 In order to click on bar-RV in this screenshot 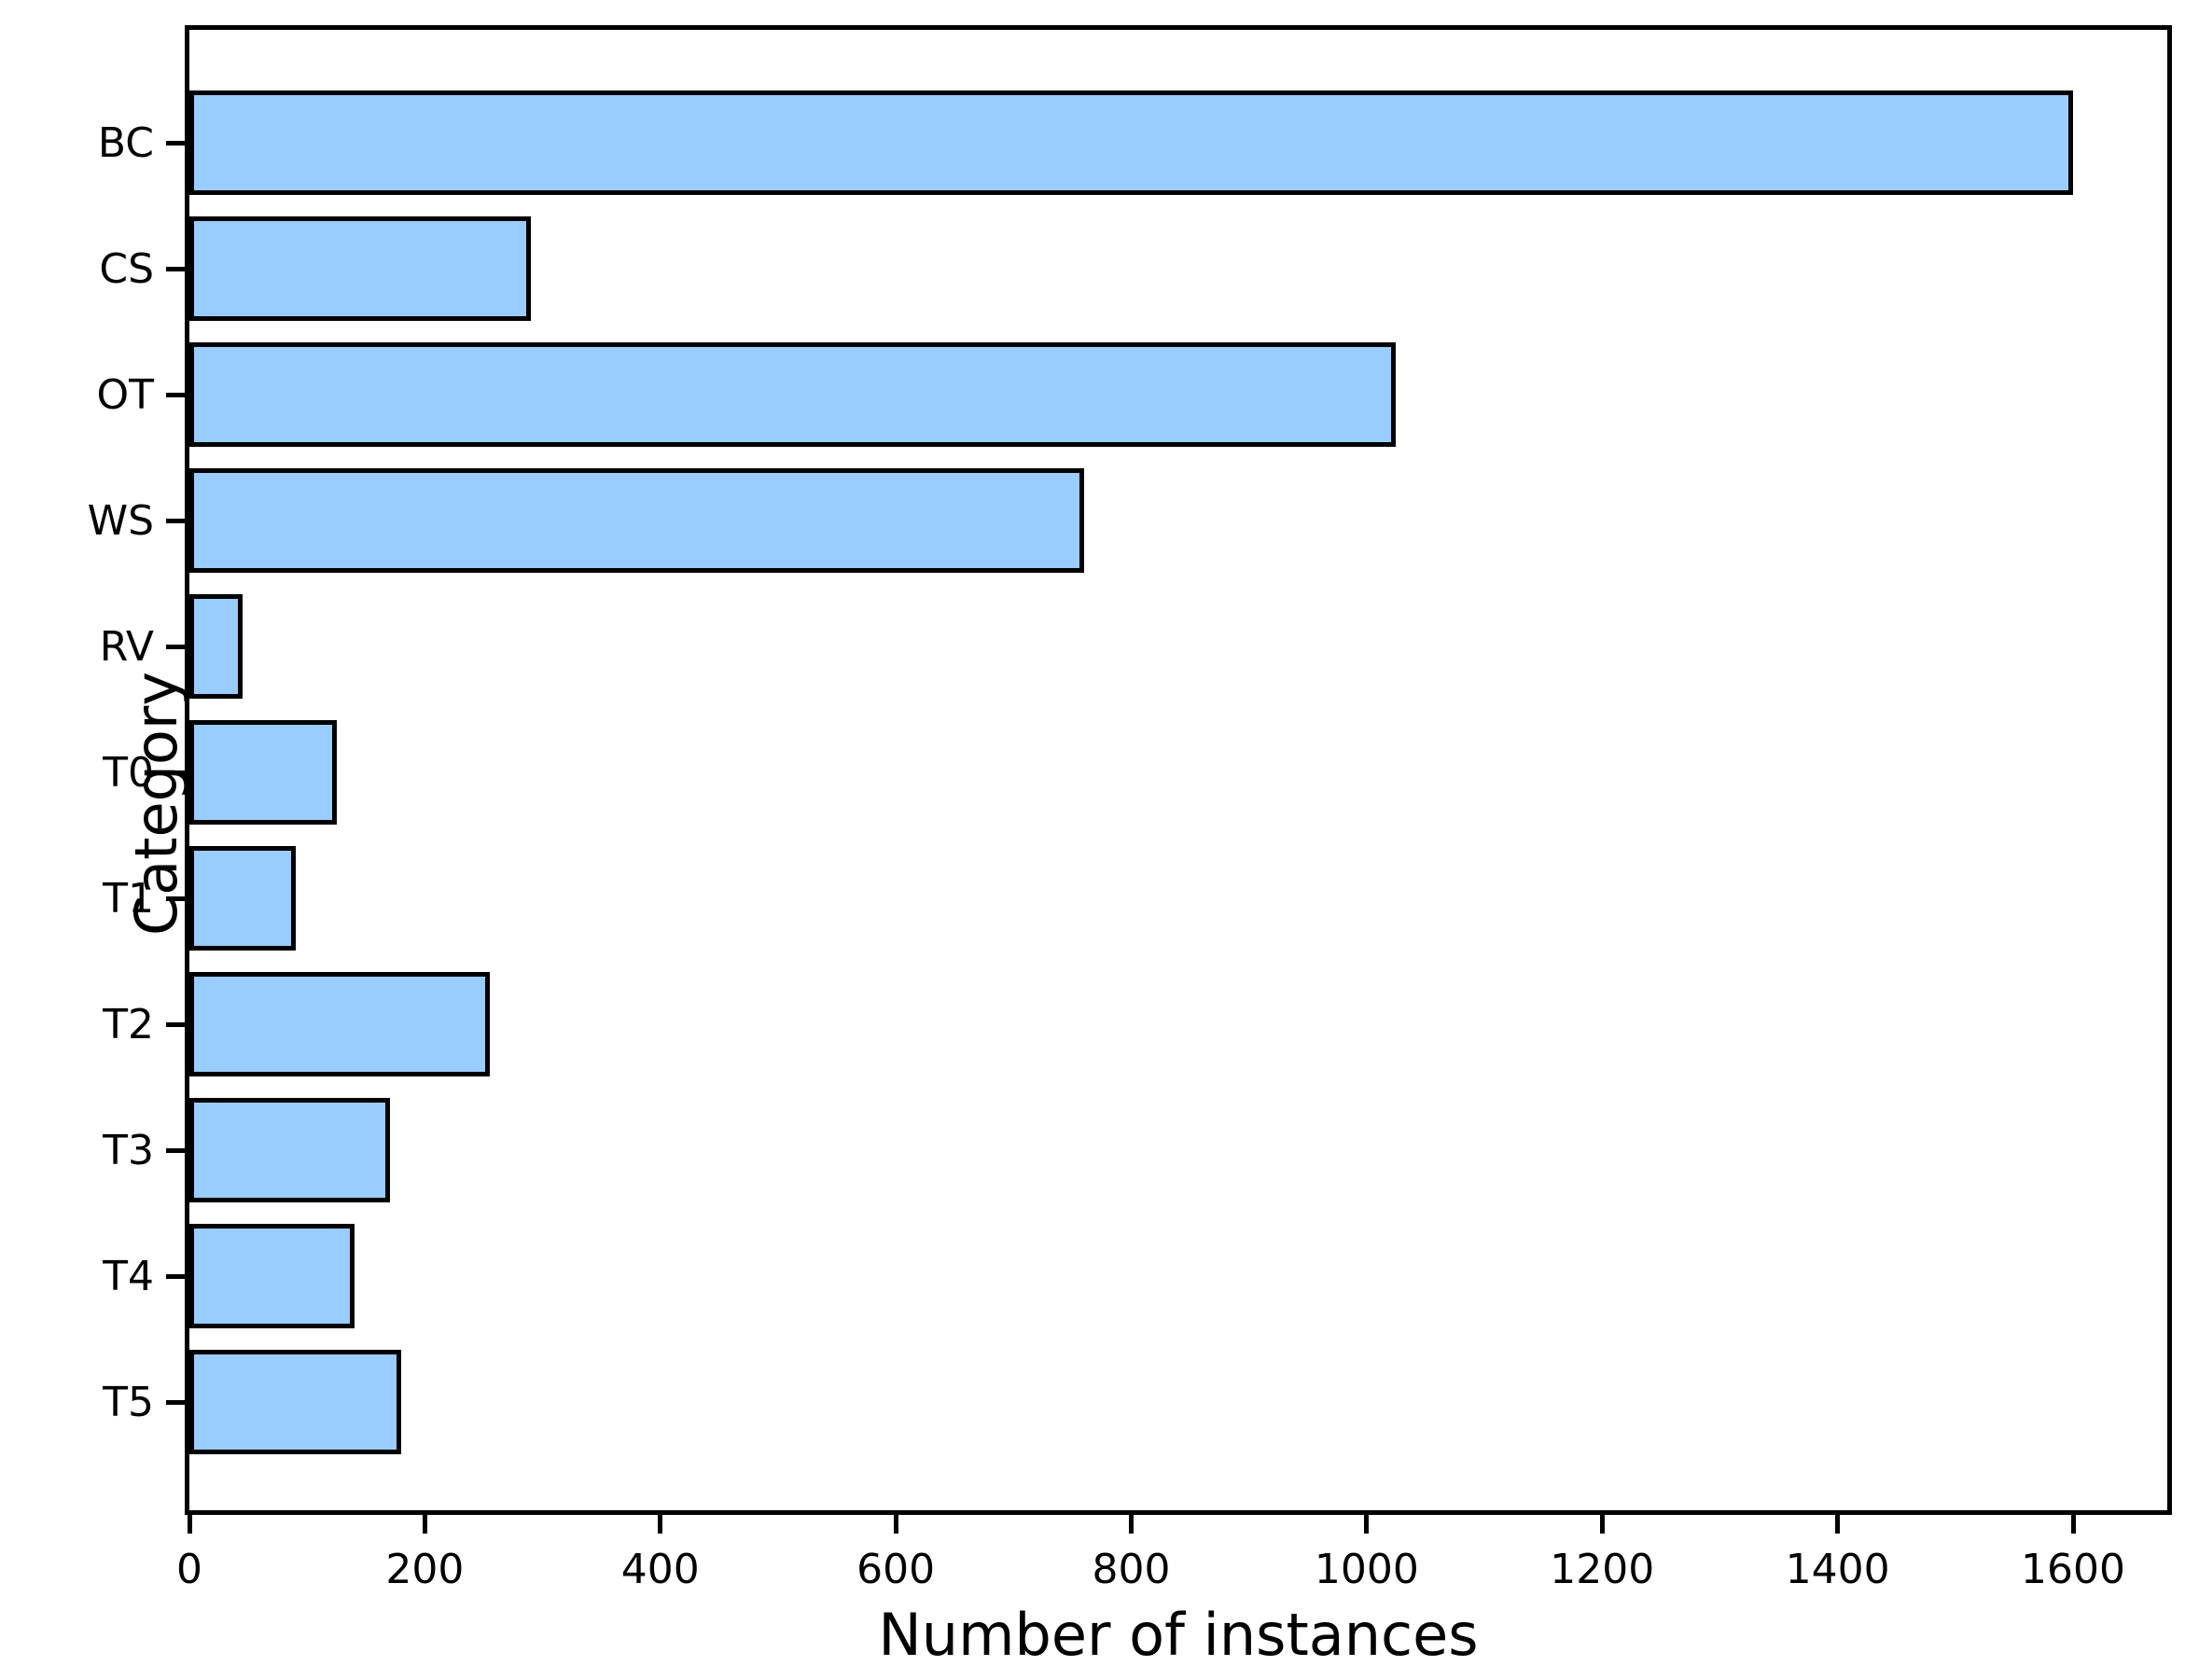, I will do `click(216, 646)`.